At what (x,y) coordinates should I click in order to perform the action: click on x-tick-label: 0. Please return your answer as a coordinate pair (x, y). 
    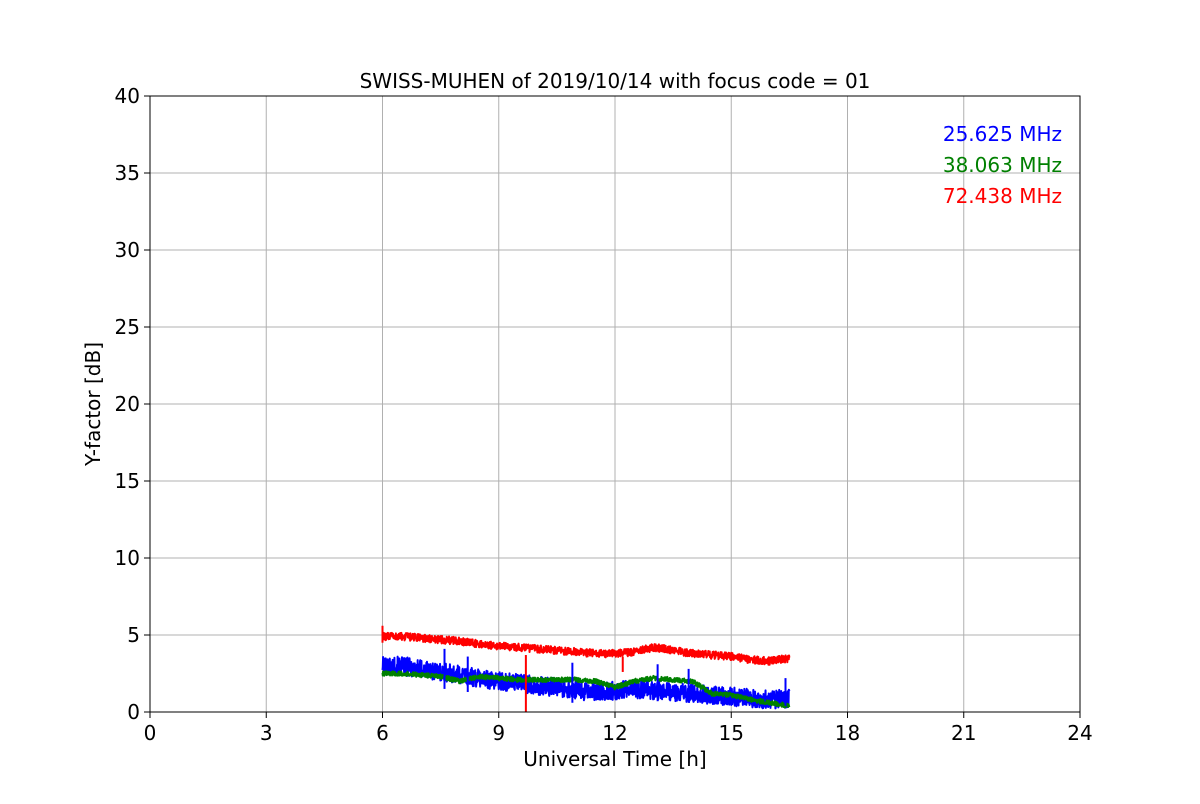
    Looking at the image, I should click on (150, 733).